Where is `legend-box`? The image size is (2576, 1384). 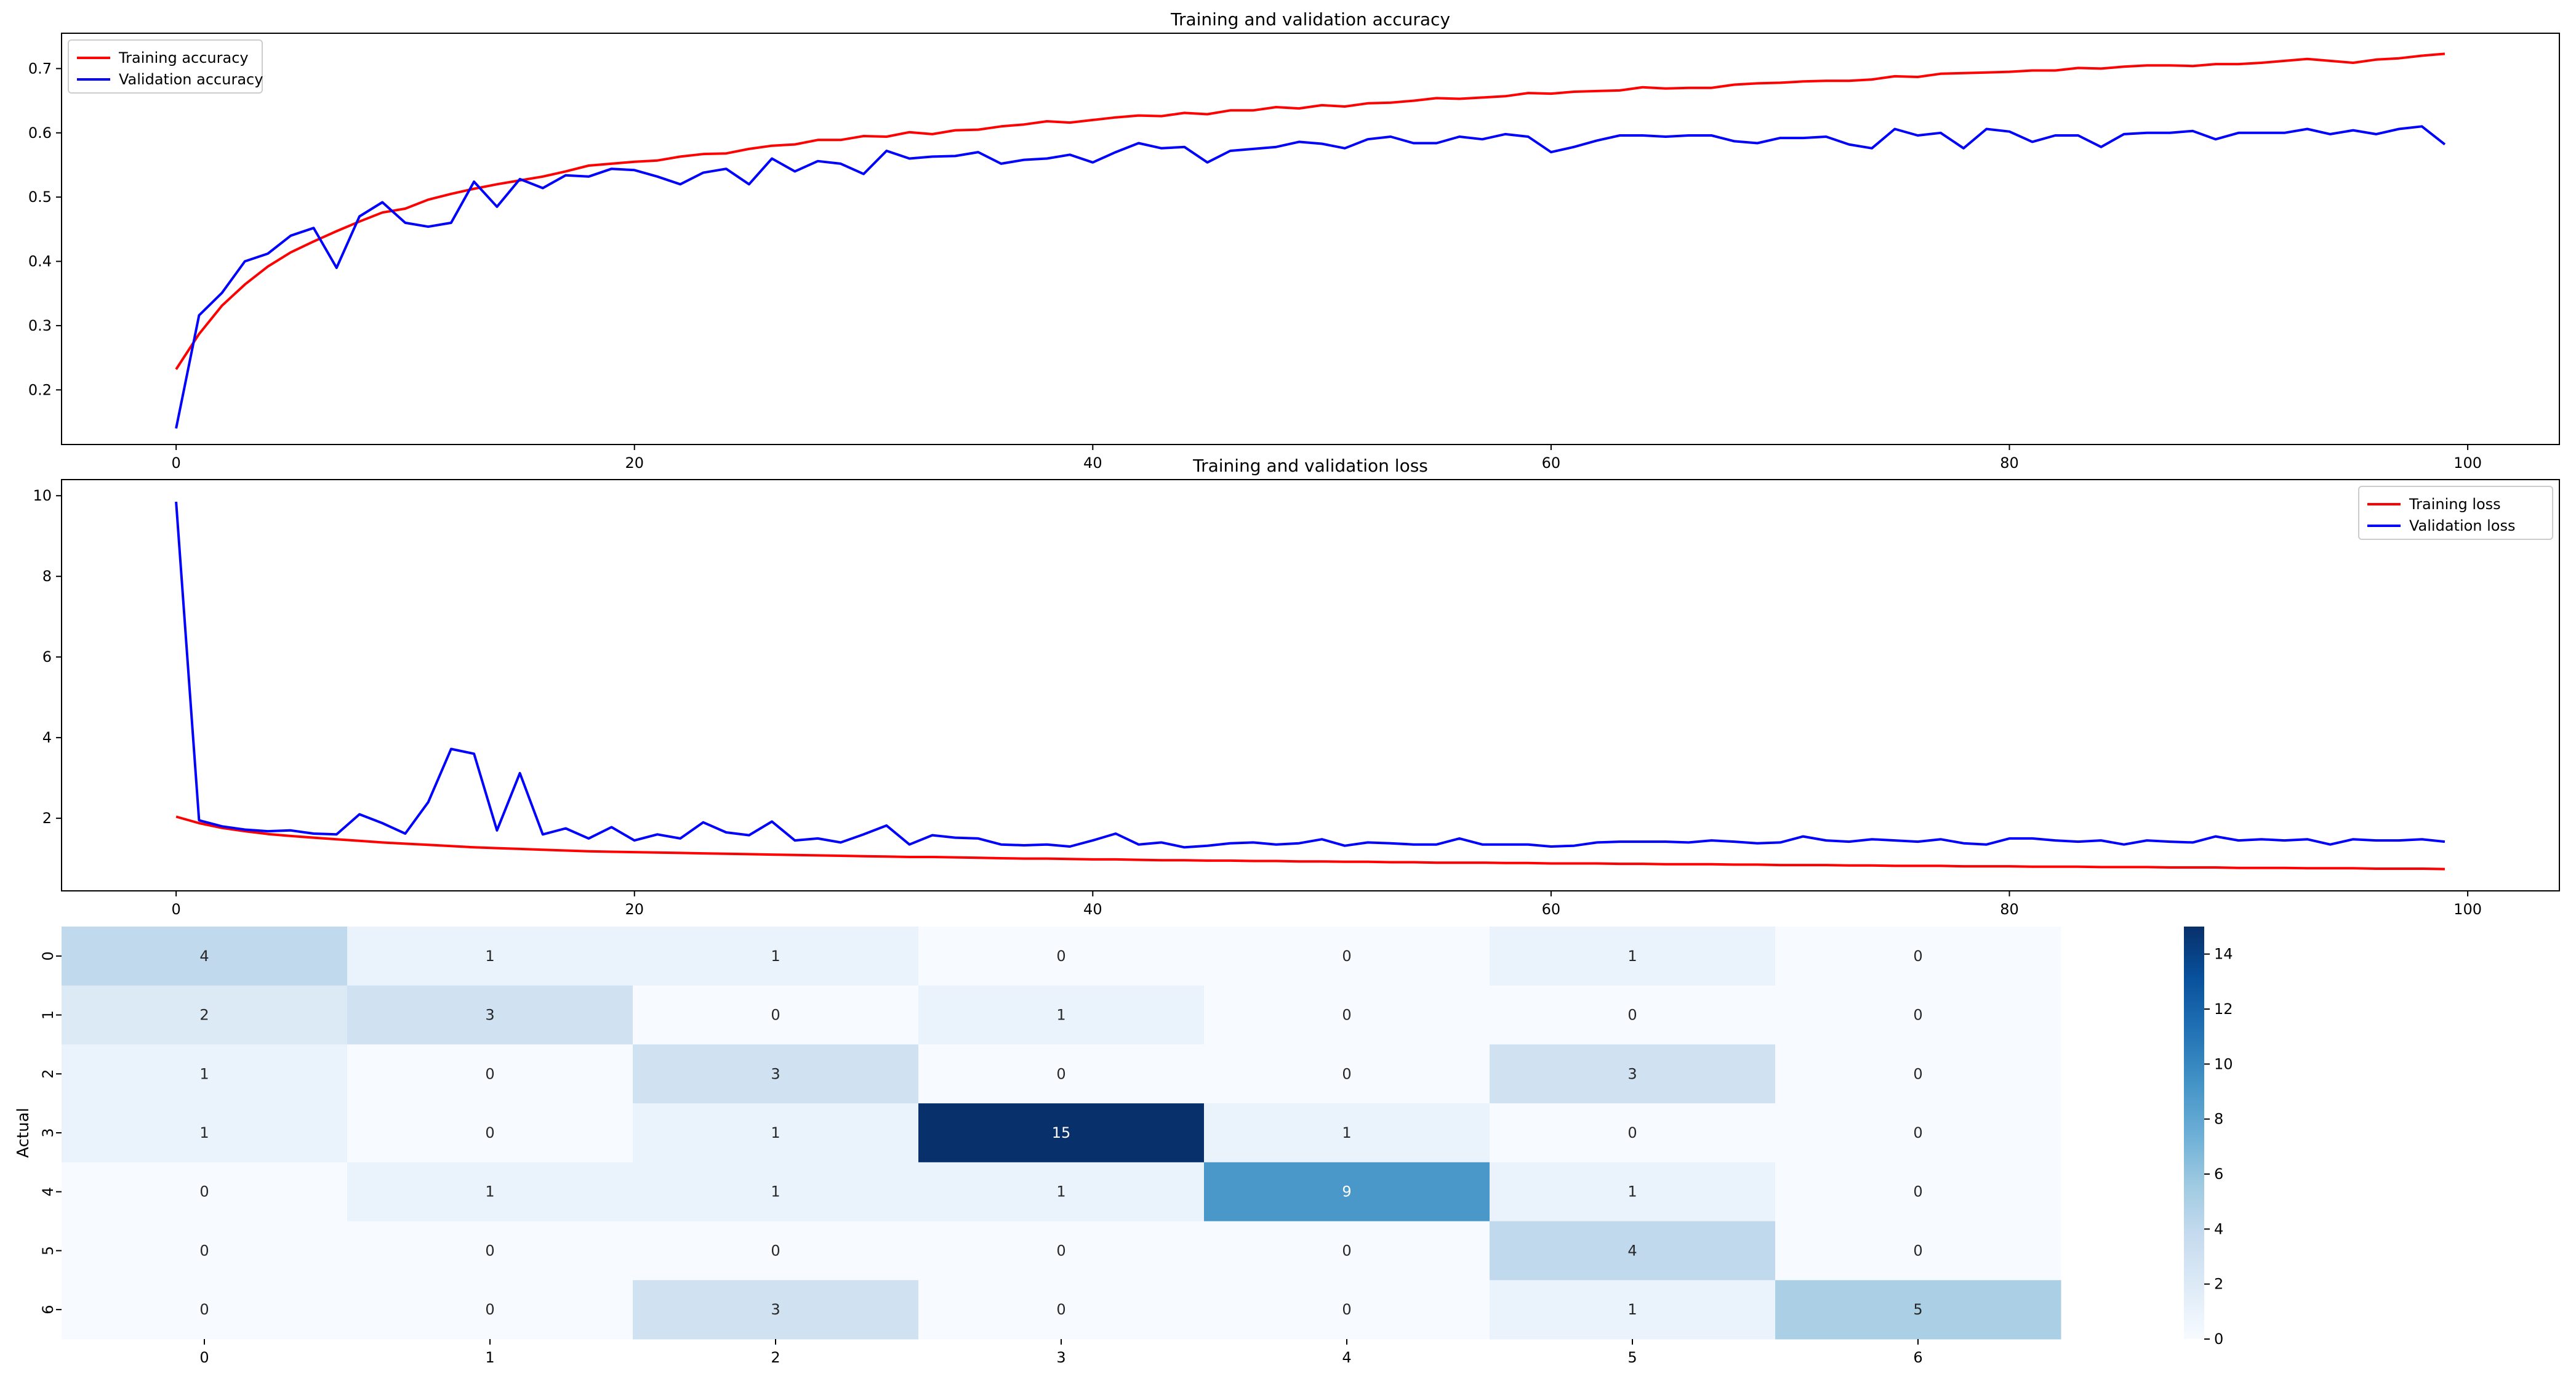 legend-box is located at coordinates (165, 66).